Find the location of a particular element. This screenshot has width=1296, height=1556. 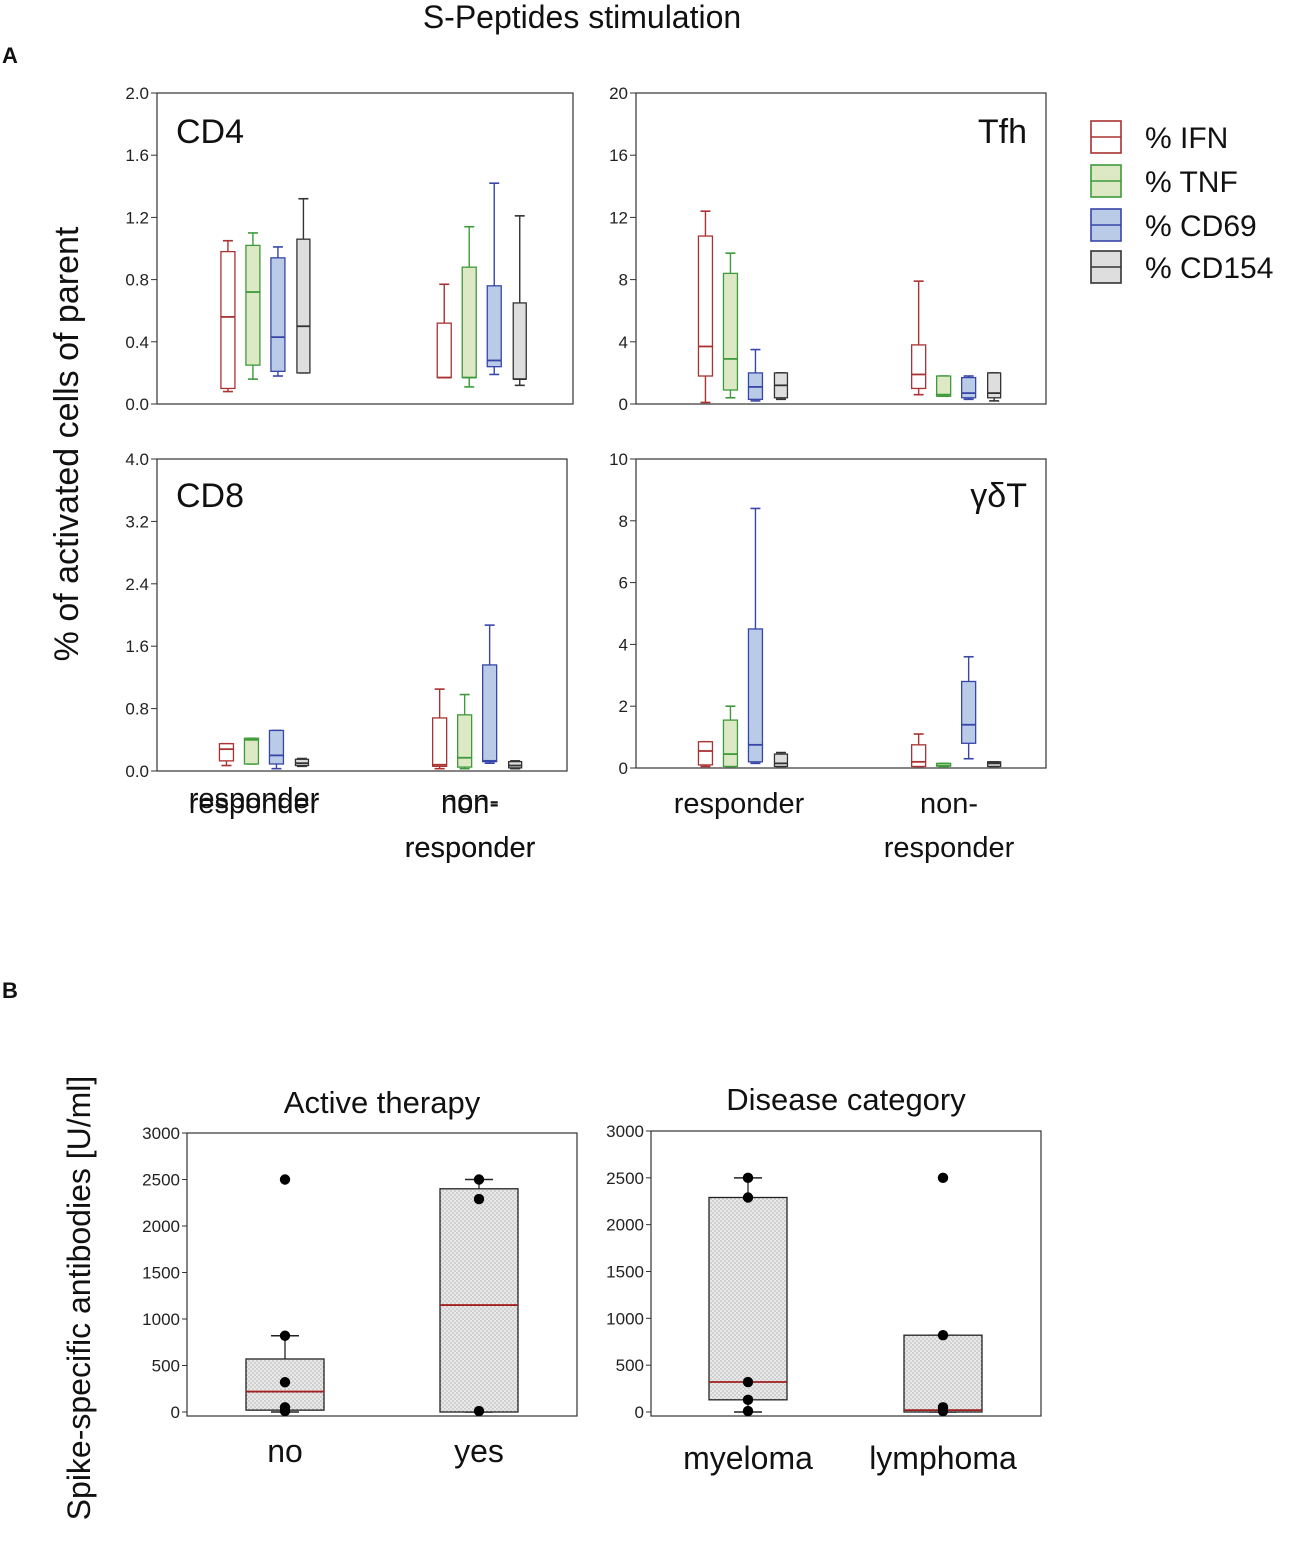

legend-item-tnf: % TNF is located at coordinates (1164, 181).